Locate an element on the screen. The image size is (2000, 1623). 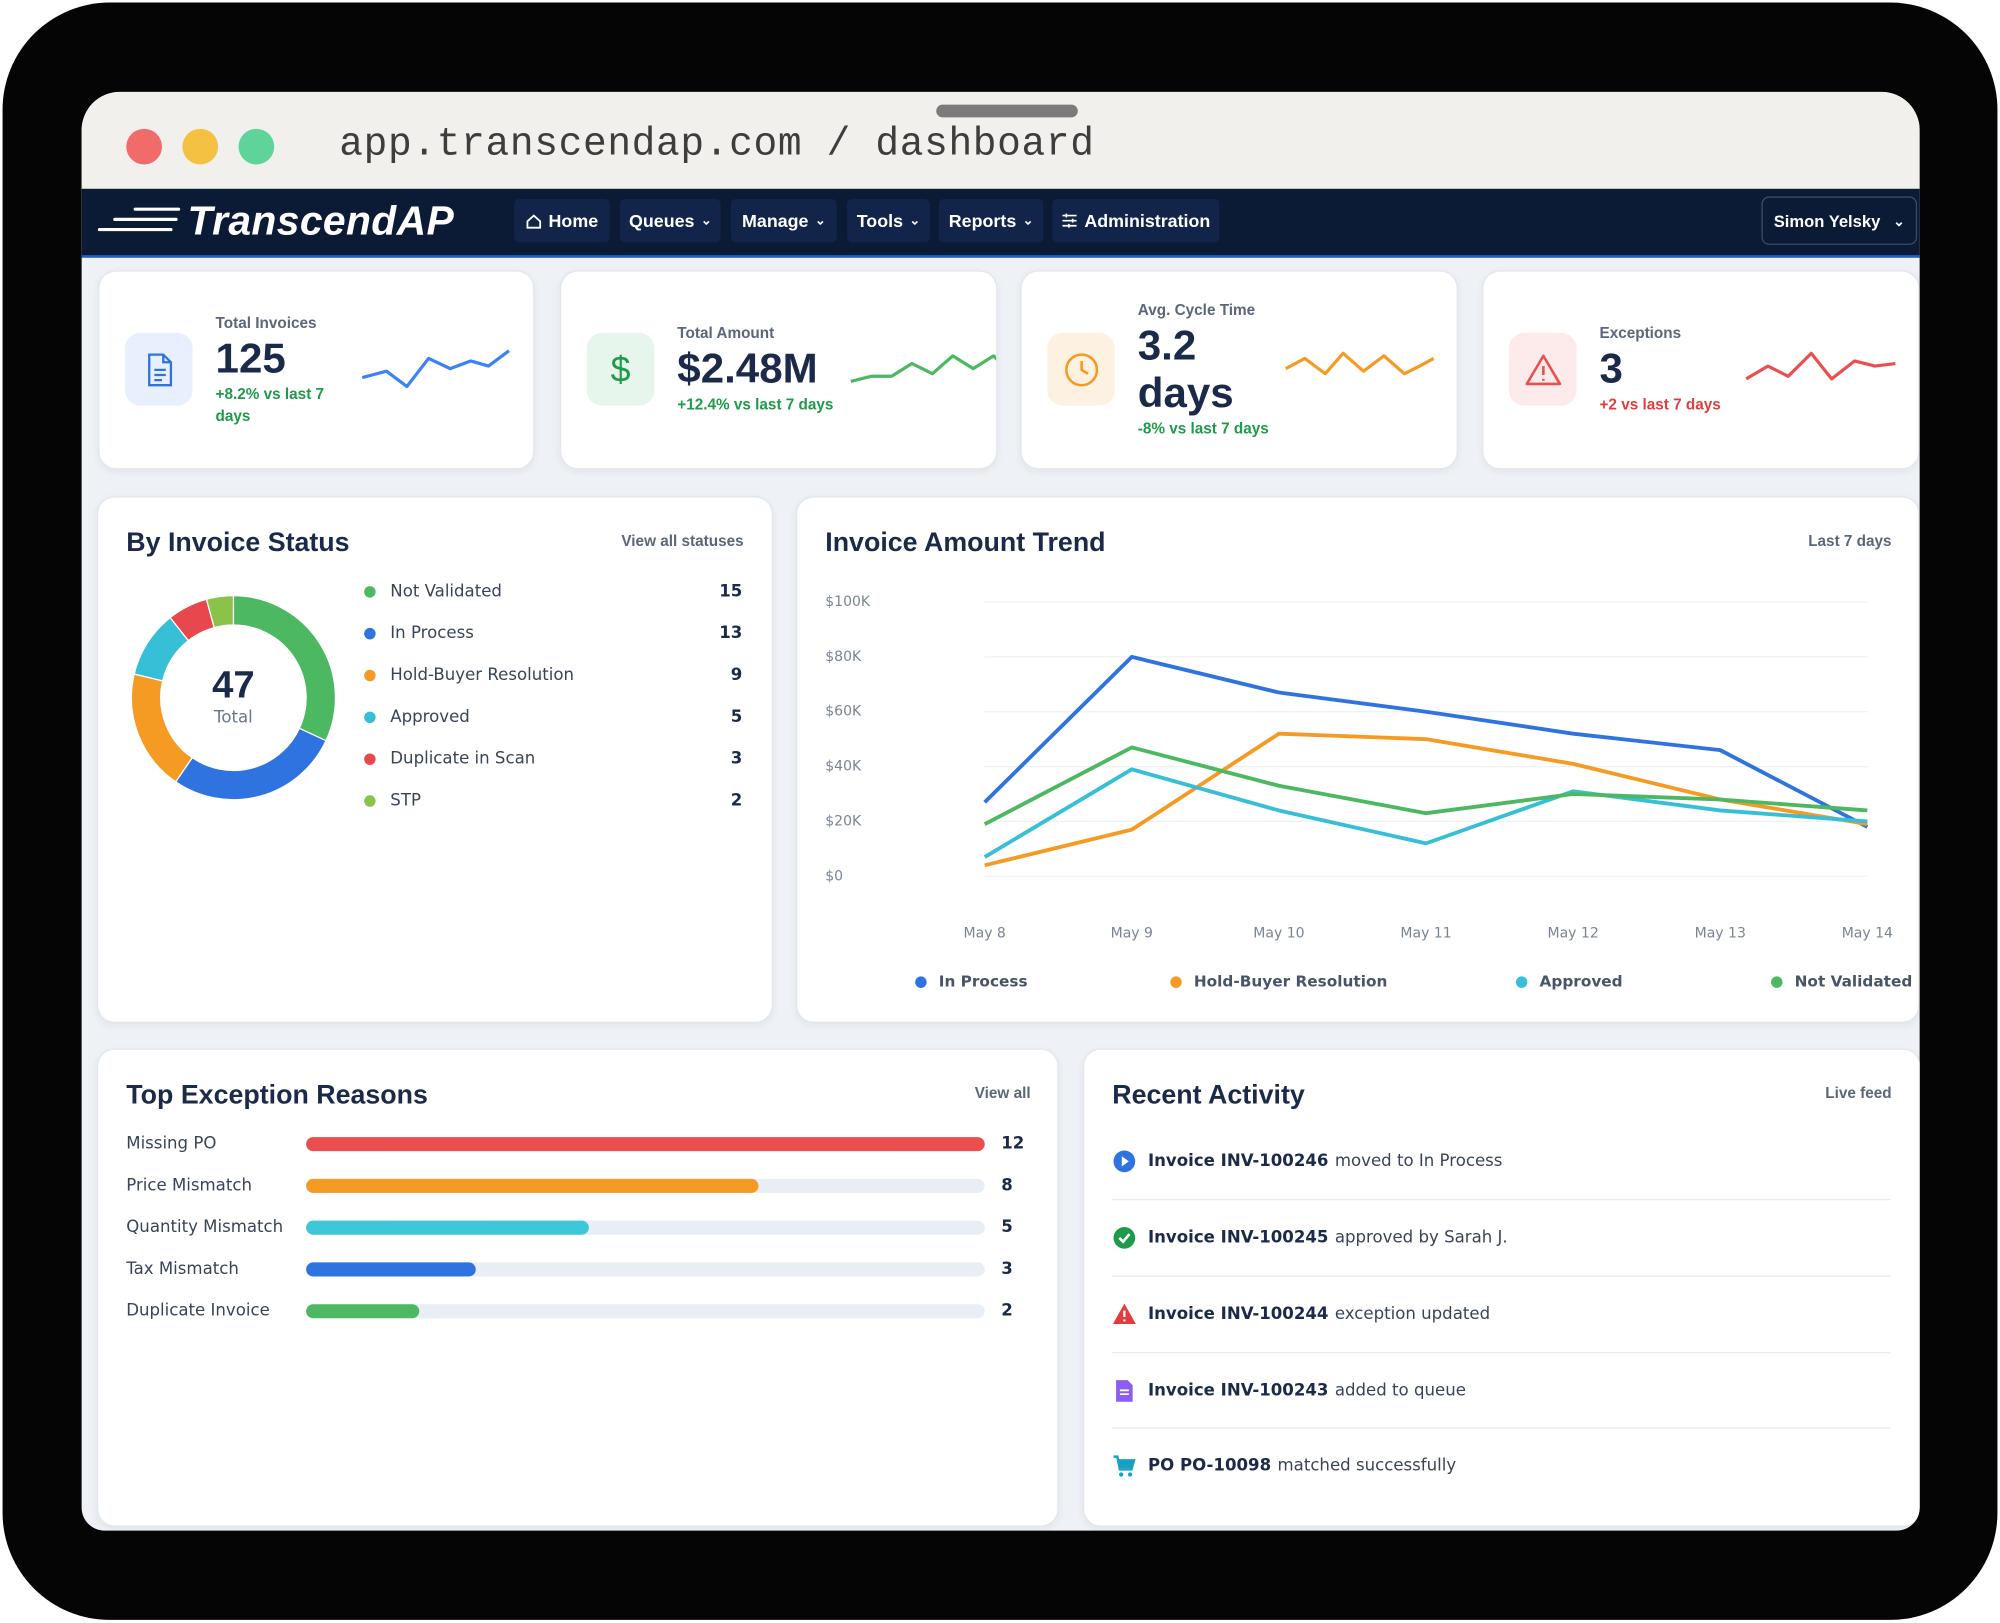
y-tick-label: $80K is located at coordinates (843, 657).